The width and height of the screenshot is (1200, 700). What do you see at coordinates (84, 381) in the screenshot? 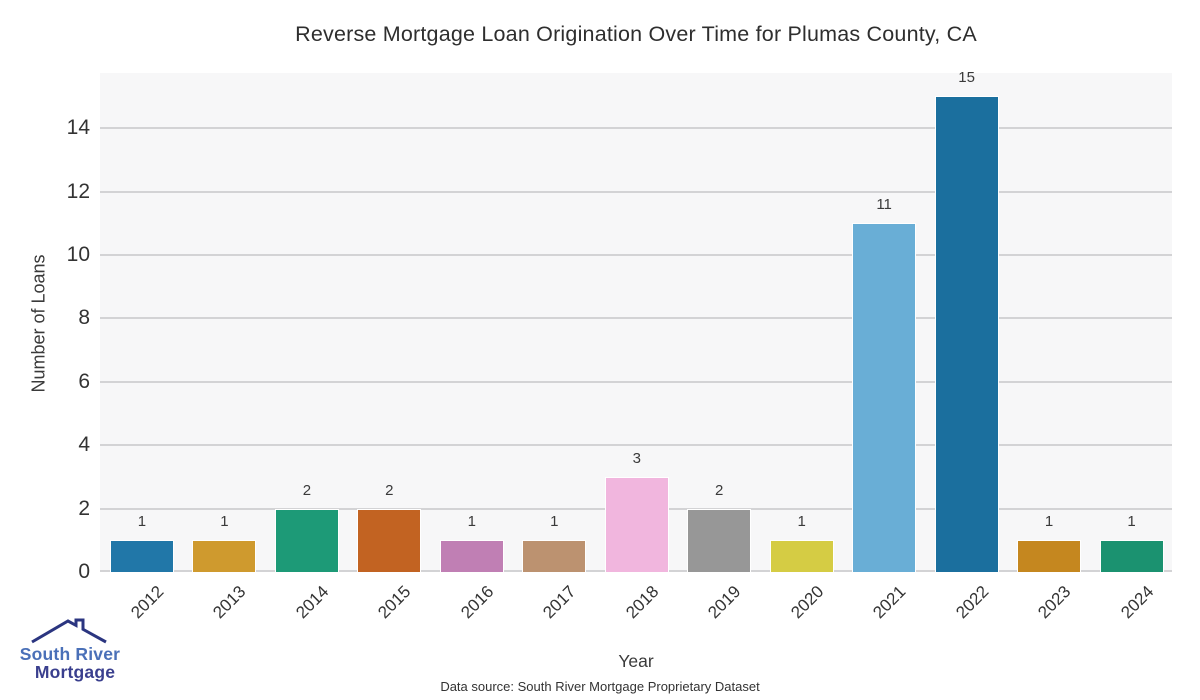
I see `y-tick-label-6: 6` at bounding box center [84, 381].